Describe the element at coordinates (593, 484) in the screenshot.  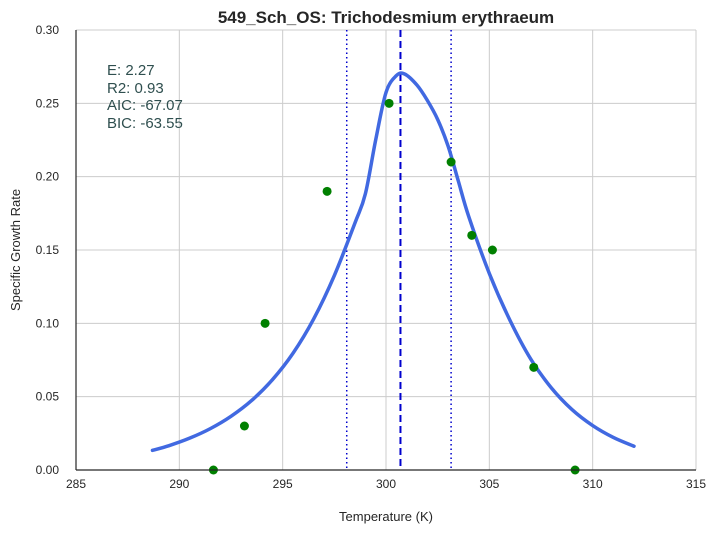
I see `x-tick-label: 310` at that location.